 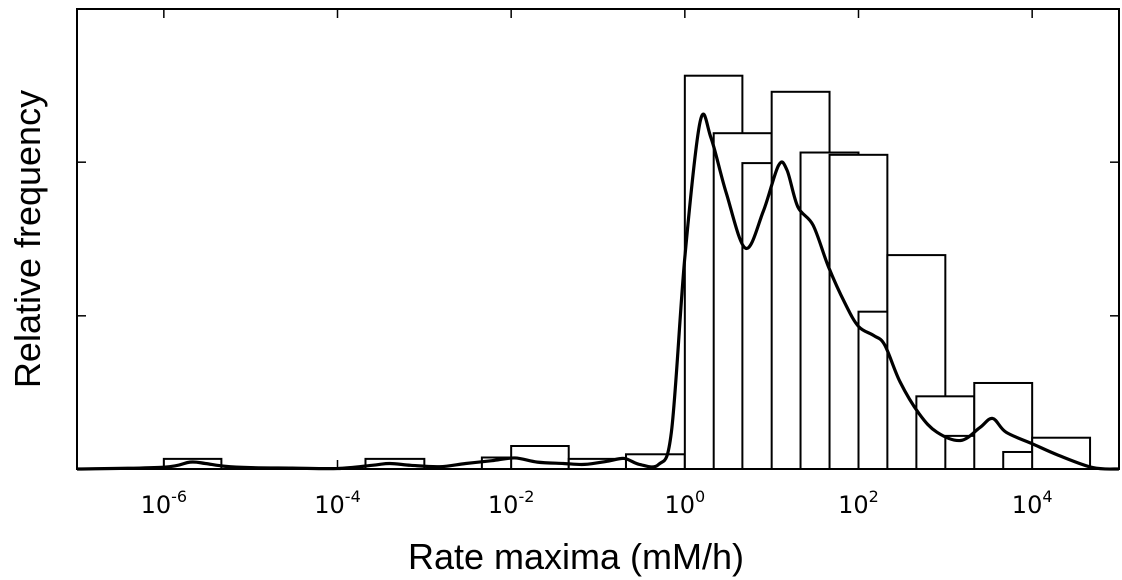 I want to click on x-tick-label: 10⁻⁴, so click(x=337, y=503).